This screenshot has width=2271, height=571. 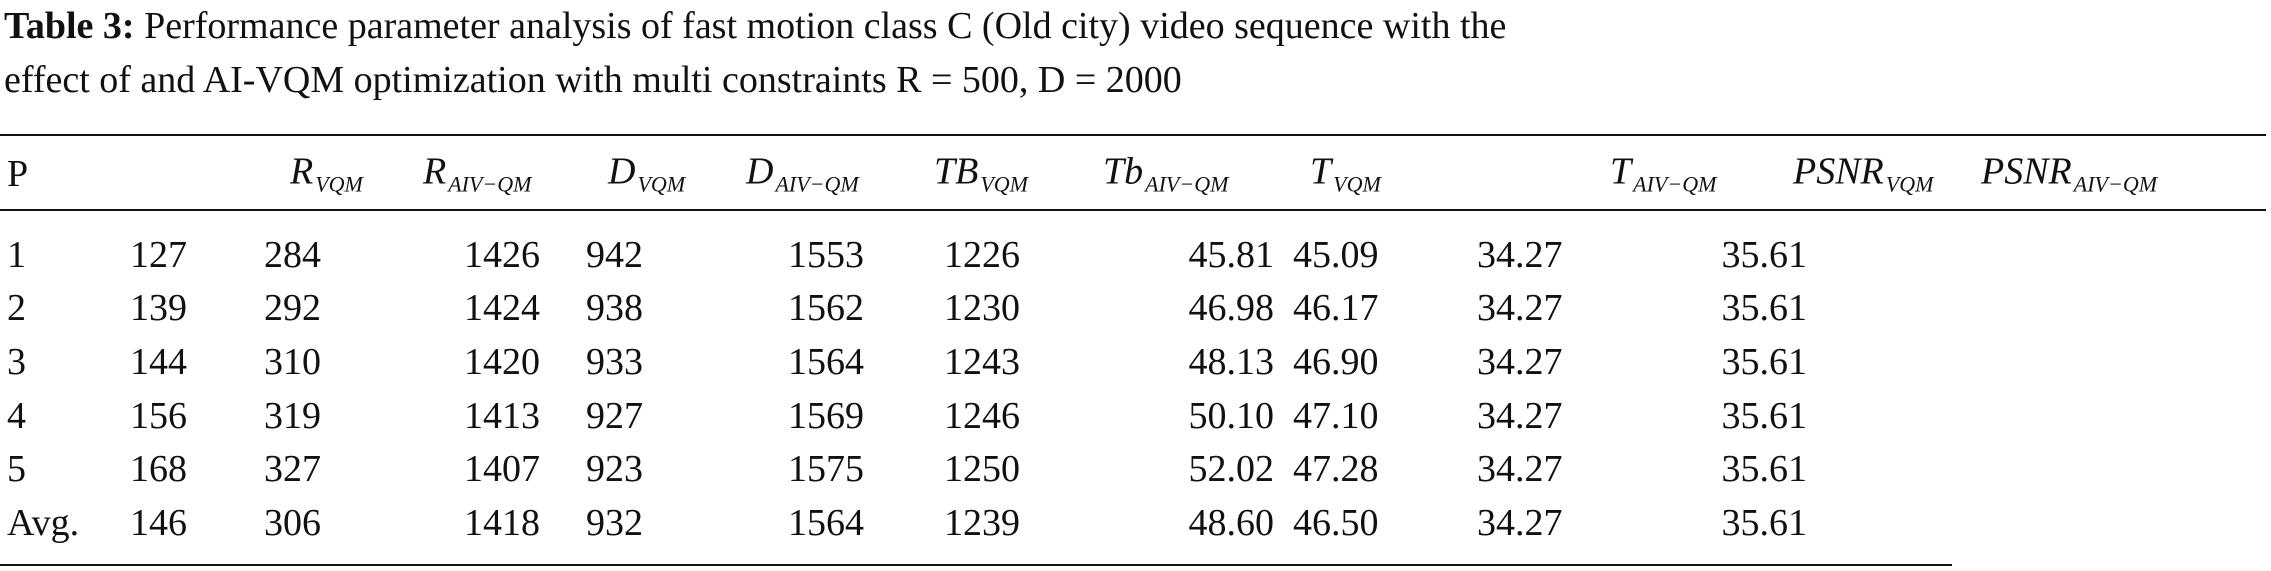 What do you see at coordinates (1231, 308) in the screenshot?
I see `table-cell: 46.98` at bounding box center [1231, 308].